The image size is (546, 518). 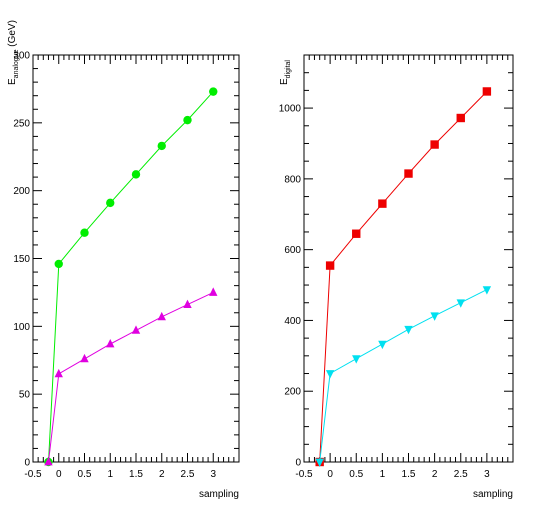 I want to click on y-tick-label: 1000, so click(x=290, y=109).